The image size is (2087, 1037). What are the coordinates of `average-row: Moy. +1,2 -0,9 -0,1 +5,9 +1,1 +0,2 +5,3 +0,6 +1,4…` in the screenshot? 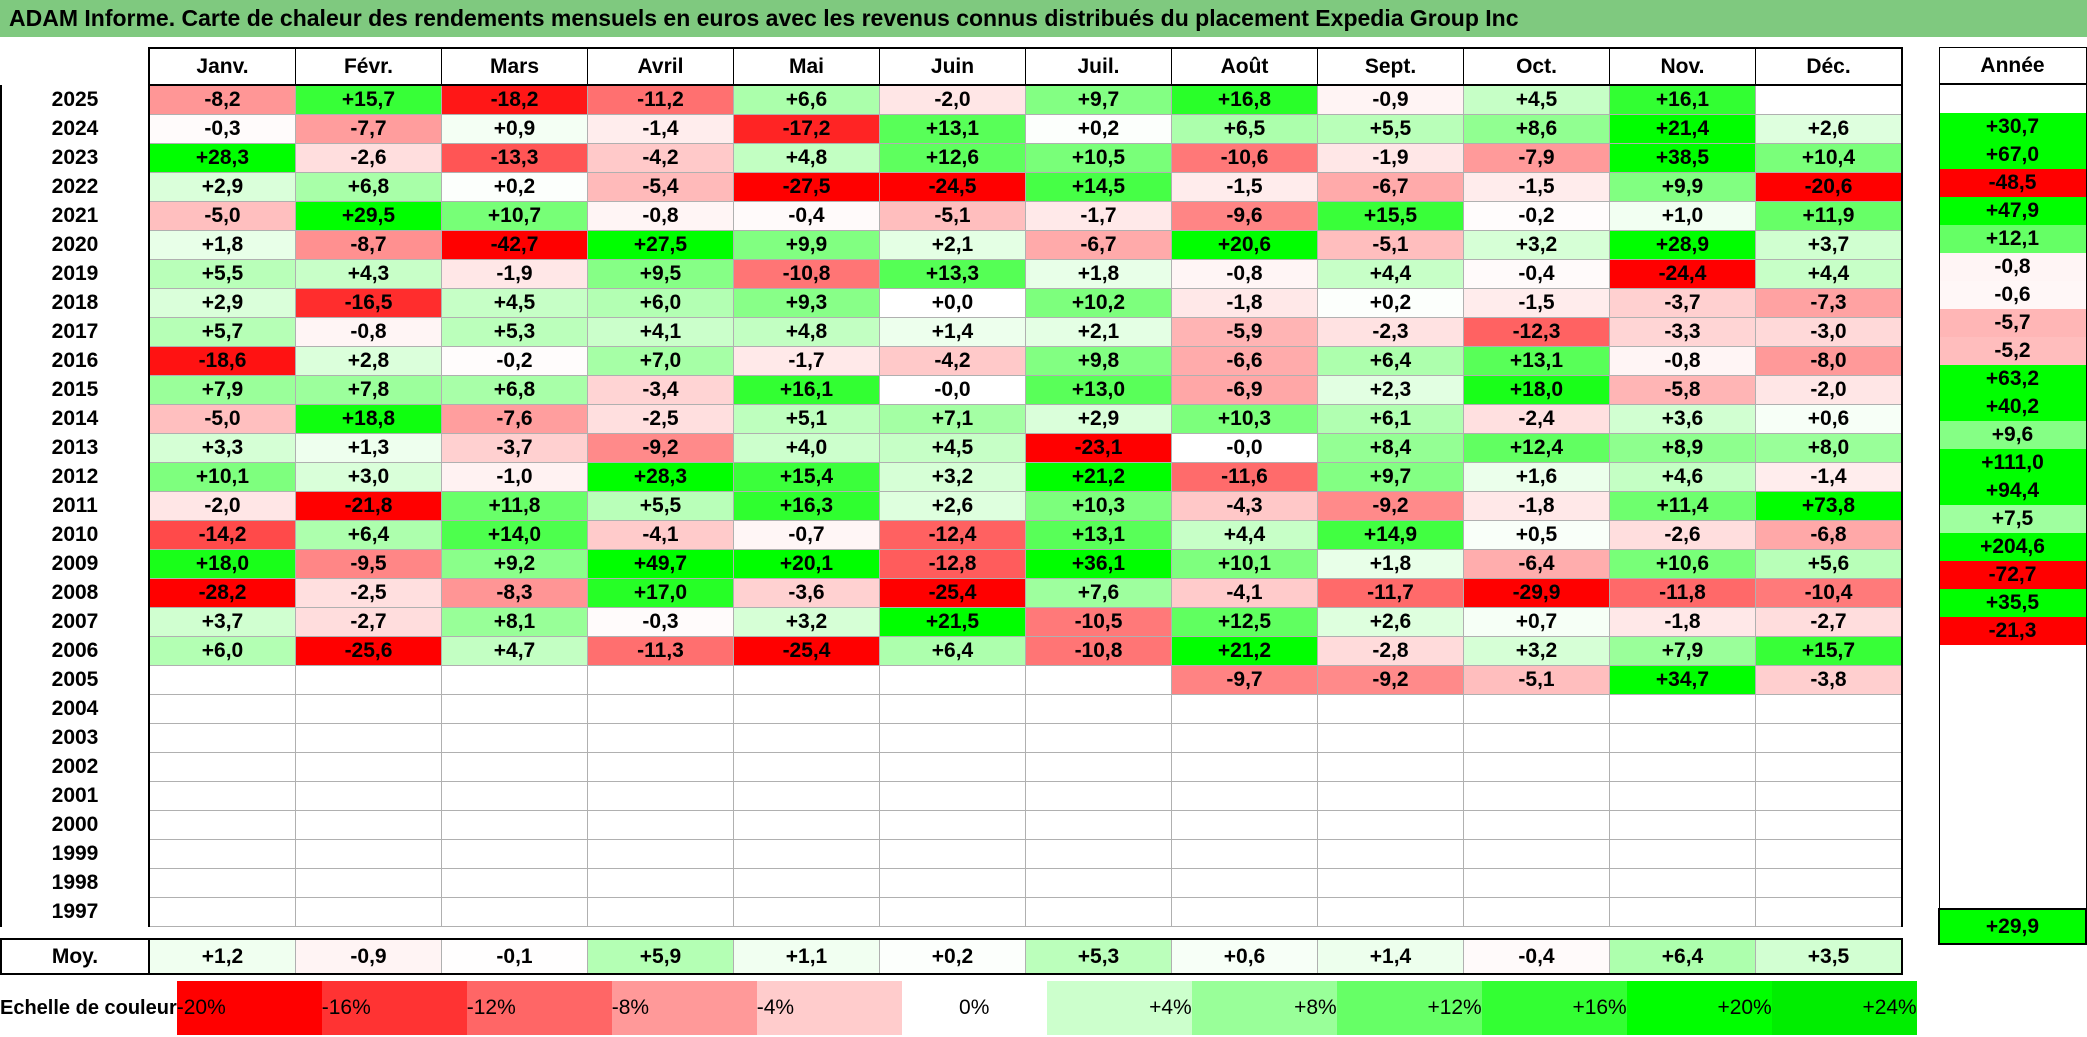 It's located at (951, 956).